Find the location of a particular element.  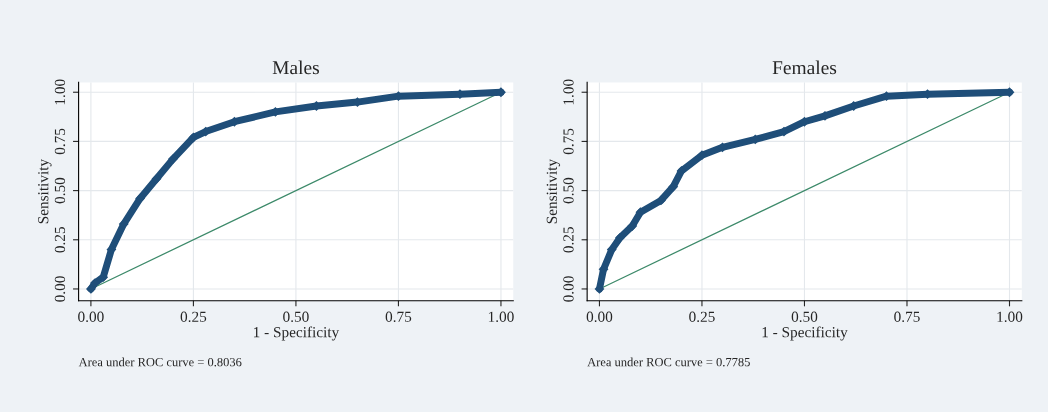

text: Area under ROC curve = 0.8036 is located at coordinates (160, 362).